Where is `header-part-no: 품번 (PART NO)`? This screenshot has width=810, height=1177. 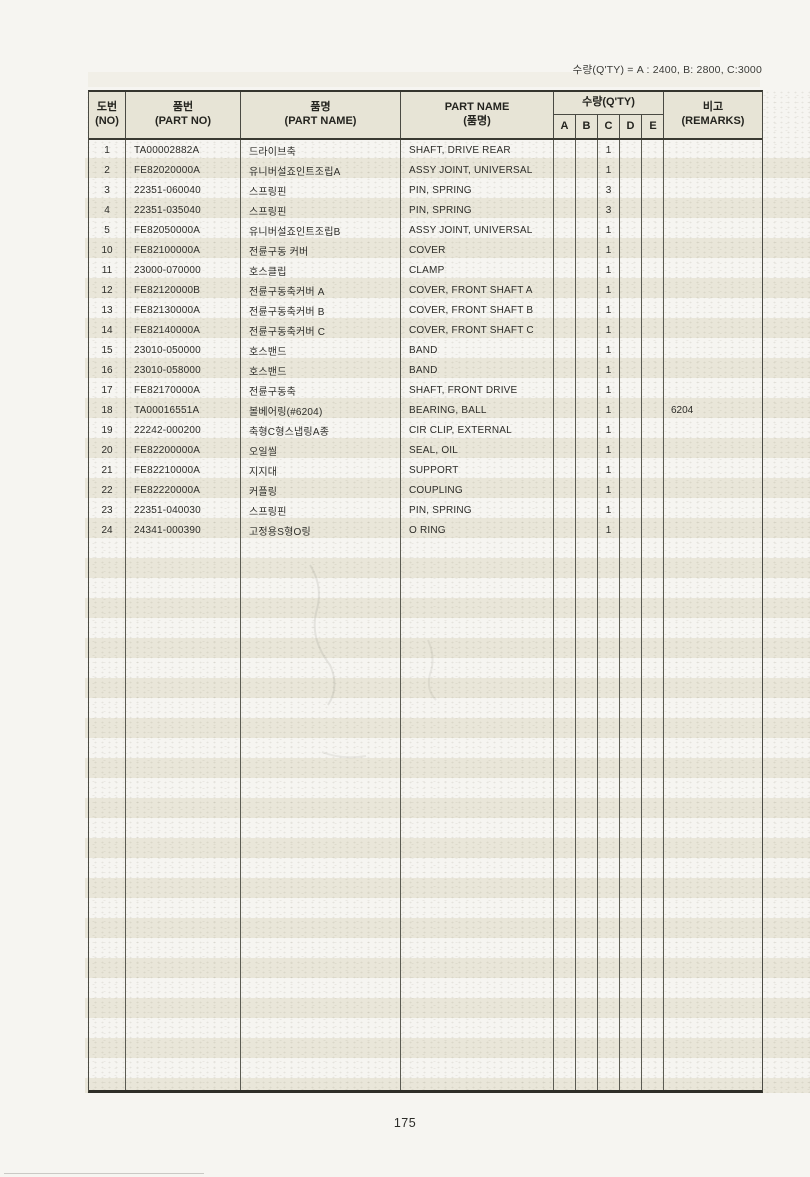 header-part-no: 품번 (PART NO) is located at coordinates (183, 115).